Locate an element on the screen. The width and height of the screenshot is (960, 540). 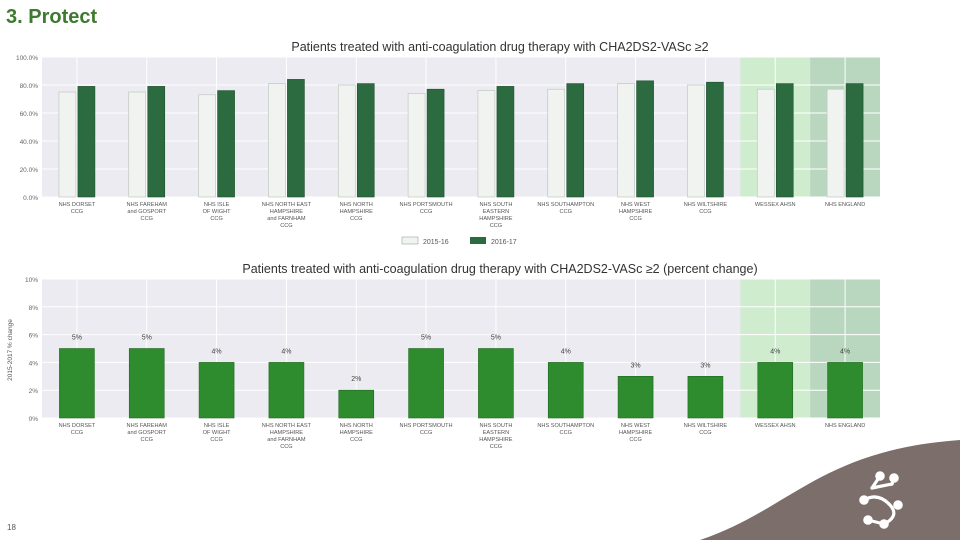
chart-1-y-tick-label: 0.0% is located at coordinates (30, 198).